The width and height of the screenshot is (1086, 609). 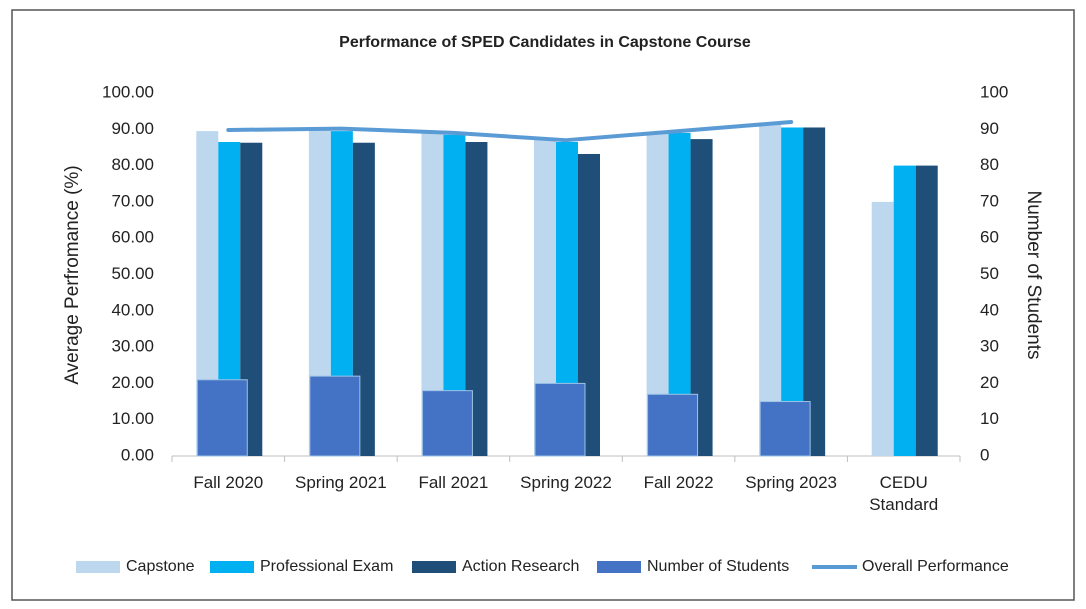 What do you see at coordinates (132, 382) in the screenshot?
I see `y-tick-label: 20.00` at bounding box center [132, 382].